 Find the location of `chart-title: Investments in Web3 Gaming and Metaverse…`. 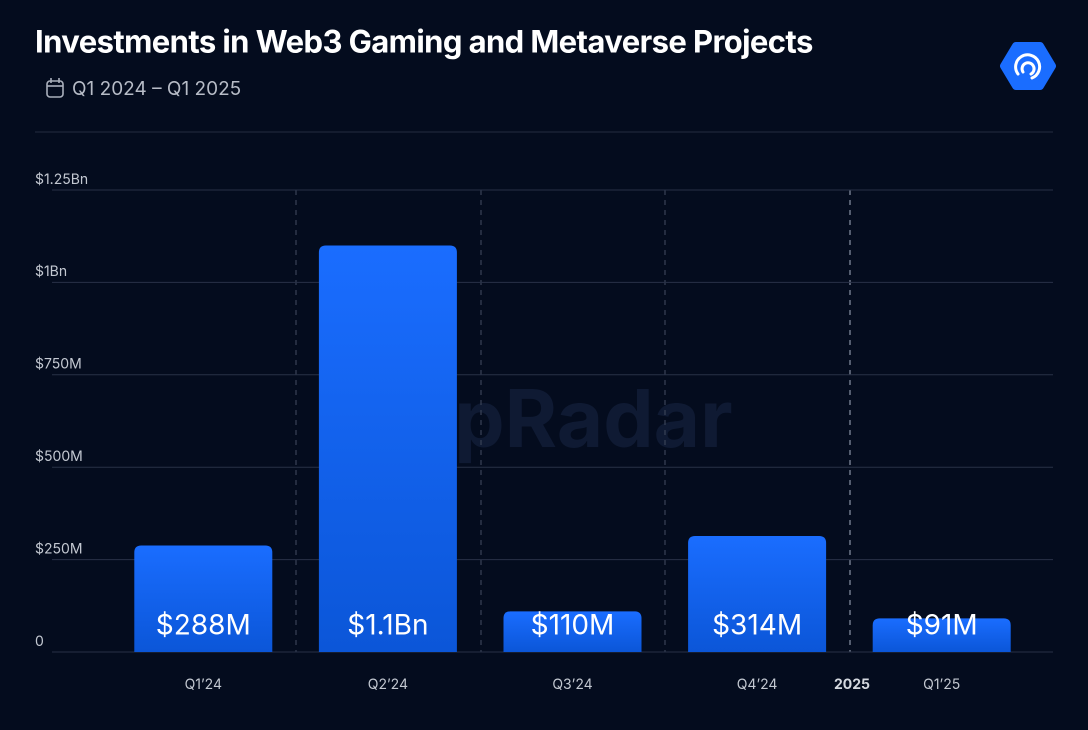

chart-title: Investments in Web3 Gaming and Metaverse… is located at coordinates (424, 41).